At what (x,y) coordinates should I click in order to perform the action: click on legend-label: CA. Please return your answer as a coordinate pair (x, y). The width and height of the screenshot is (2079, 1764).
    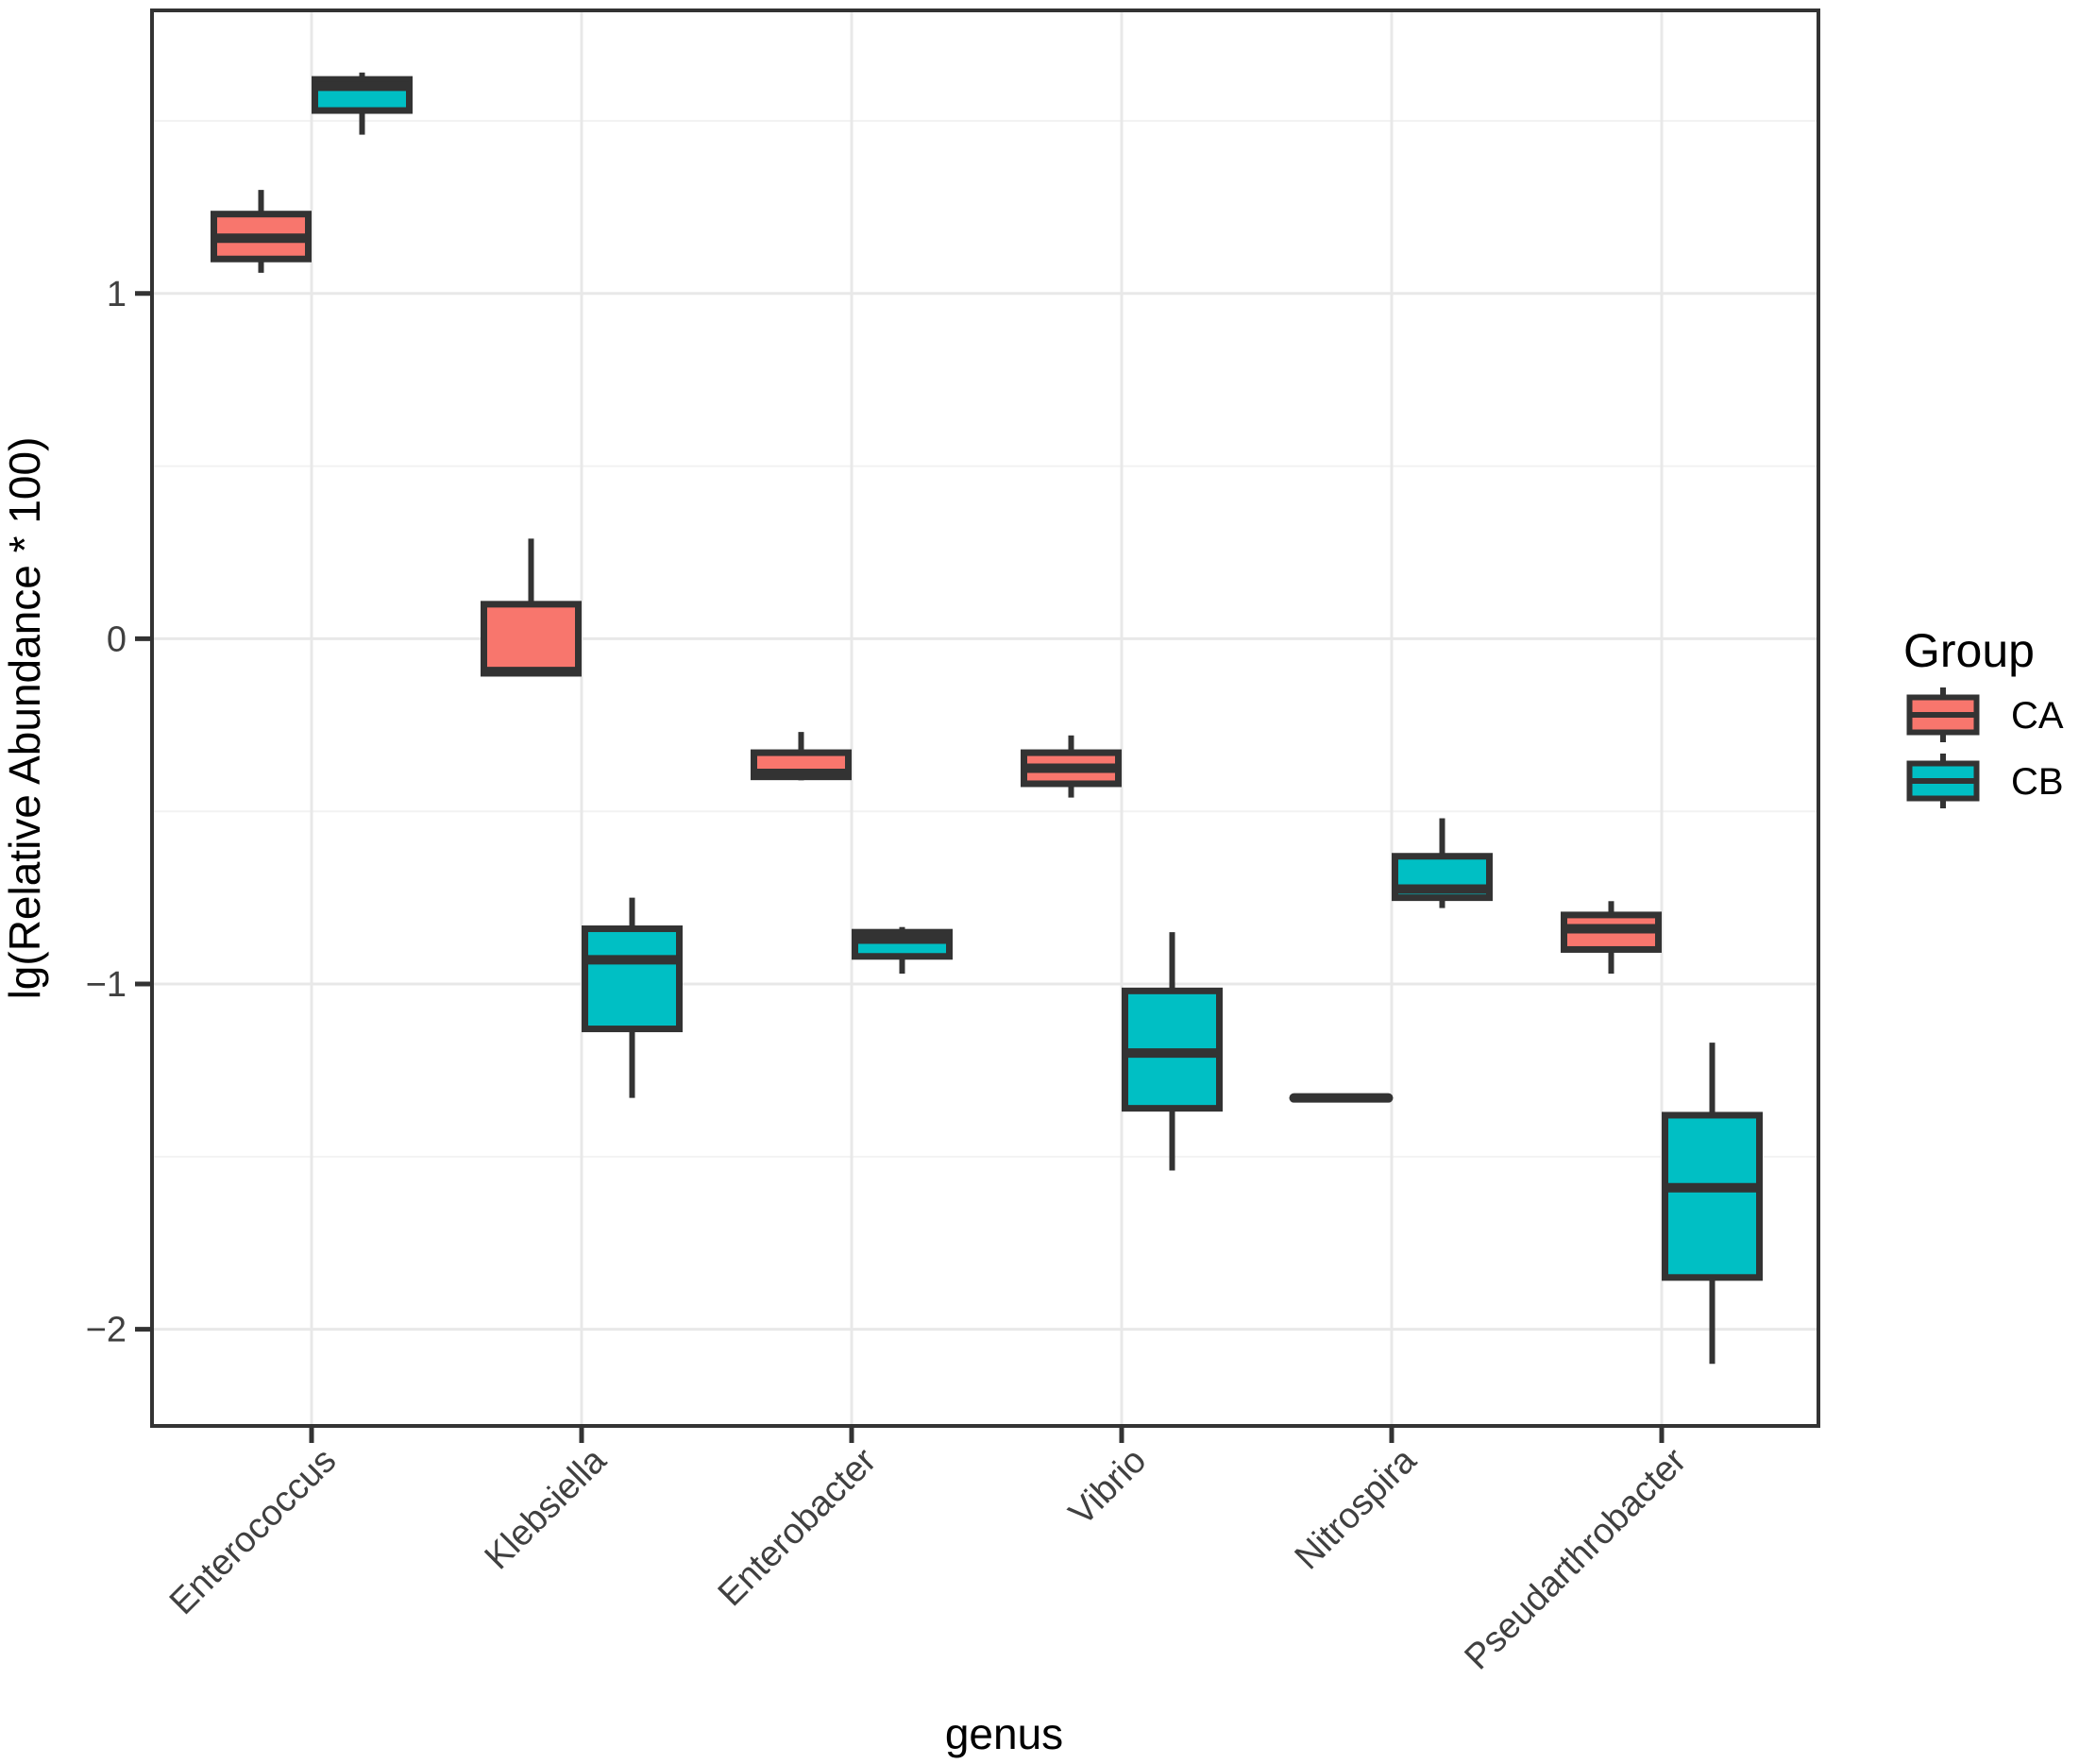
    Looking at the image, I should click on (2038, 716).